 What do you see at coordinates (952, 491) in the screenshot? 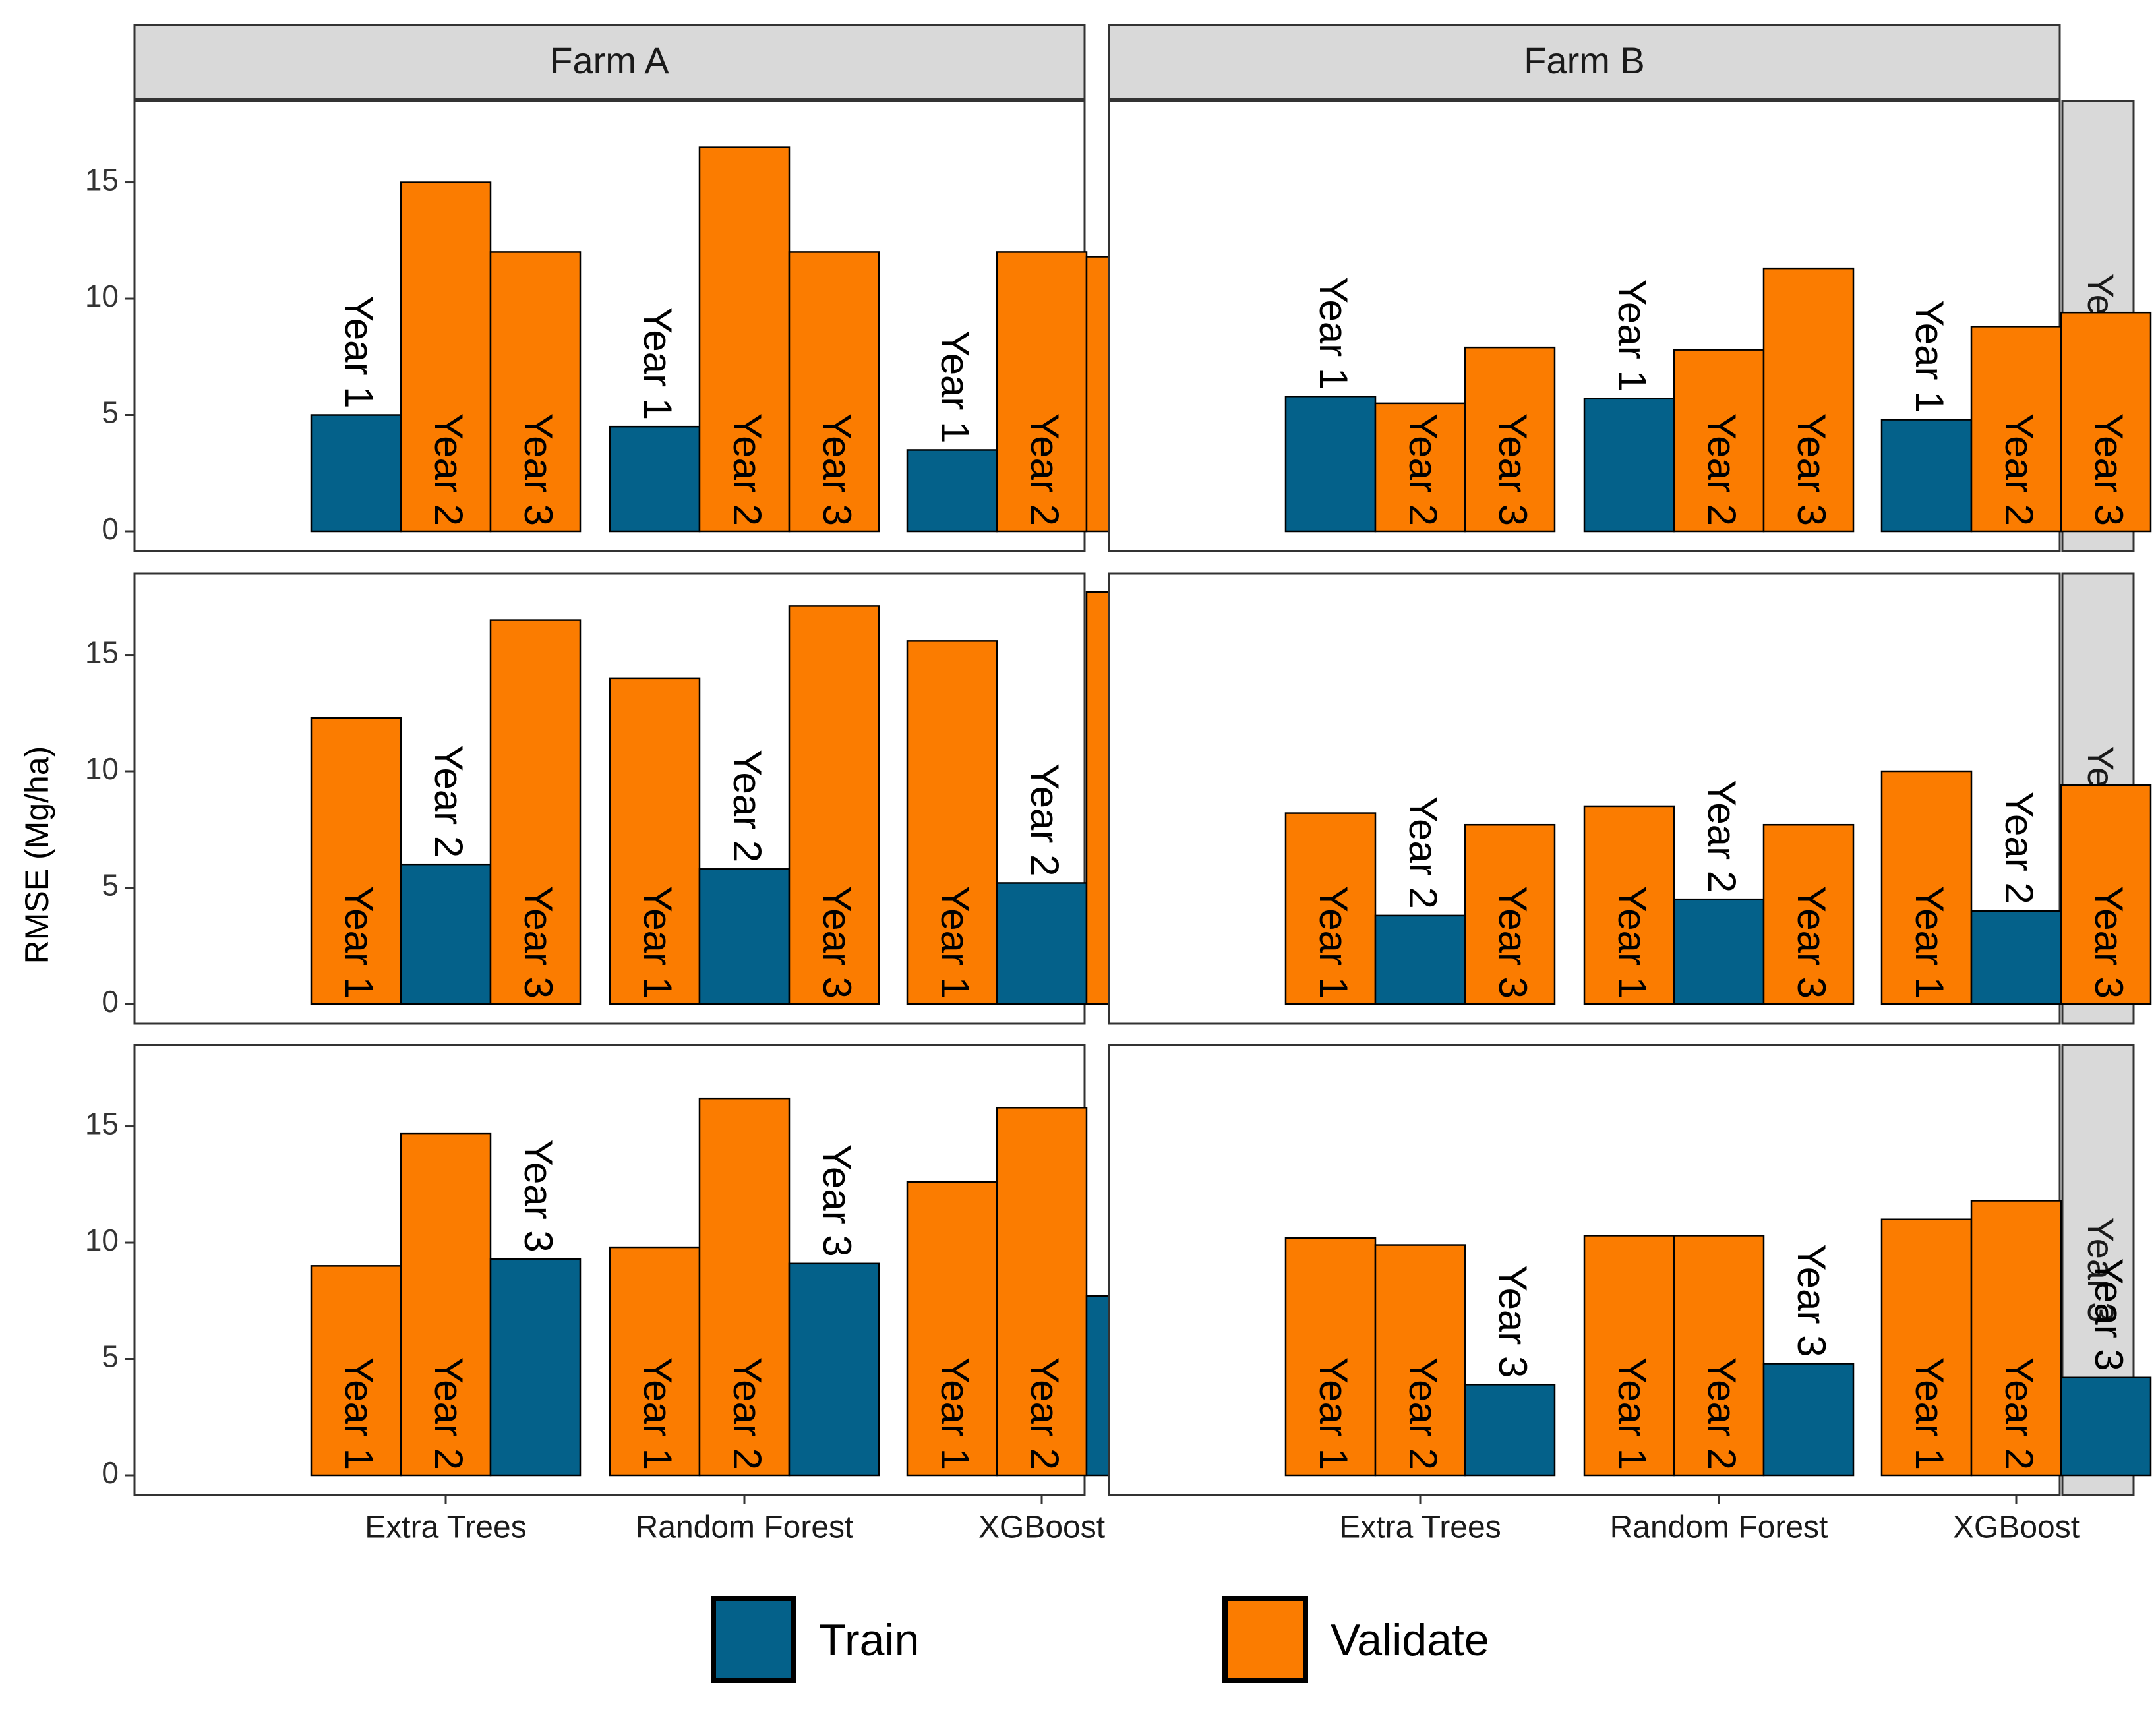
I see `bar-xgboost-year-1-train` at bounding box center [952, 491].